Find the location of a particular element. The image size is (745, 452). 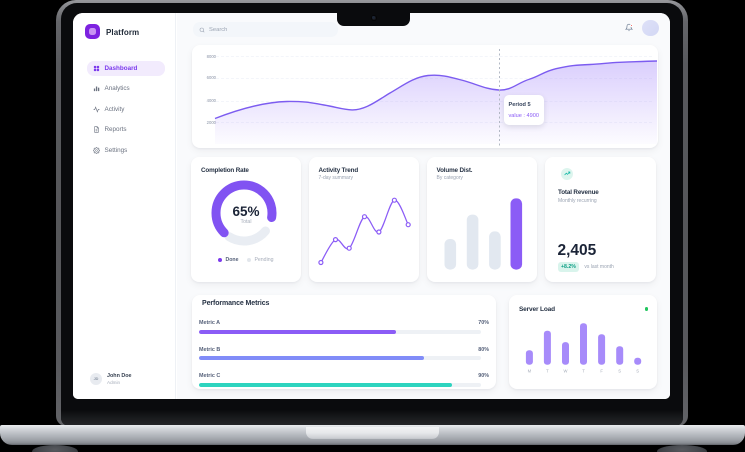

svg-text: W is located at coordinates (566, 371).